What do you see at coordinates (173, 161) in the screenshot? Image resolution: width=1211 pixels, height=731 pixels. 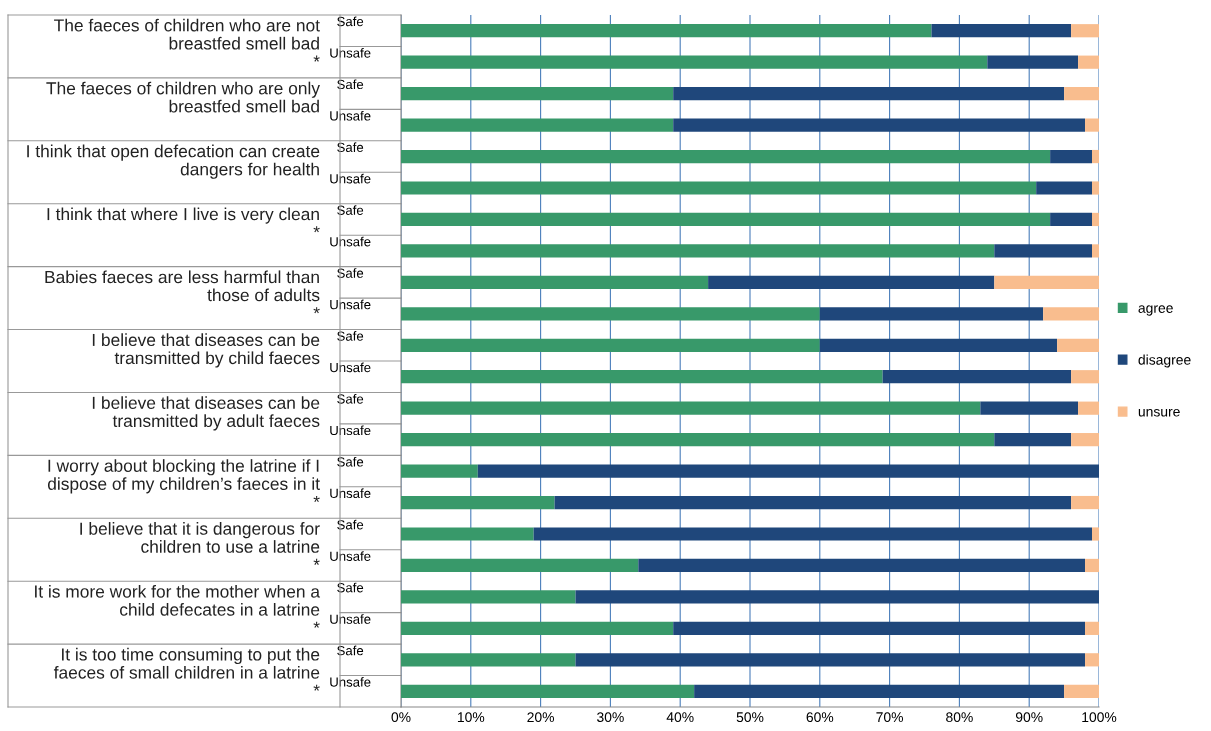 I see `text: I think that open defecation can create dangers for health` at bounding box center [173, 161].